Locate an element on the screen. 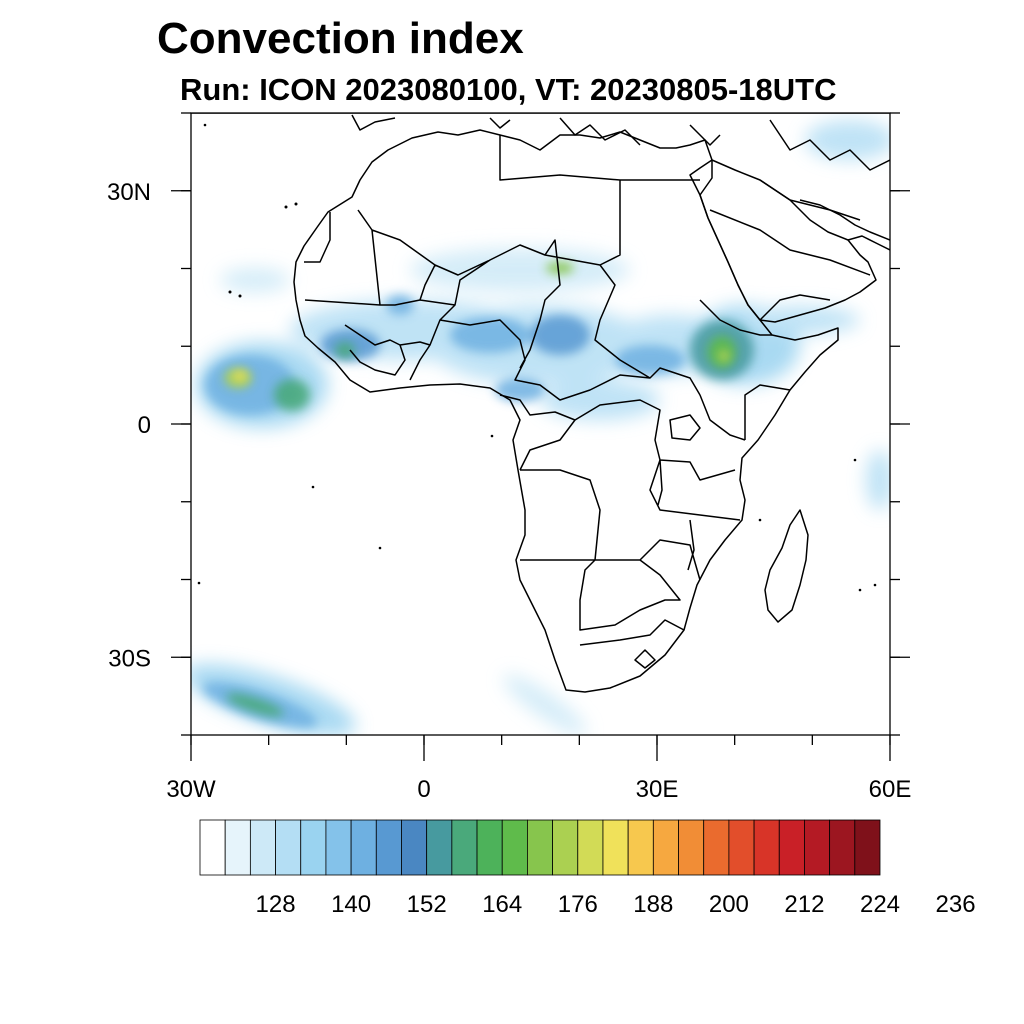  iran-coastline is located at coordinates (844, 225).